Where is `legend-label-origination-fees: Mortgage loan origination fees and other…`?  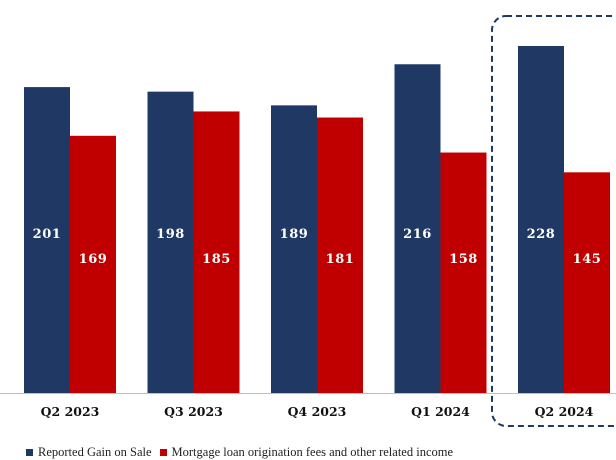
legend-label-origination-fees: Mortgage loan origination fees and other… is located at coordinates (312, 451).